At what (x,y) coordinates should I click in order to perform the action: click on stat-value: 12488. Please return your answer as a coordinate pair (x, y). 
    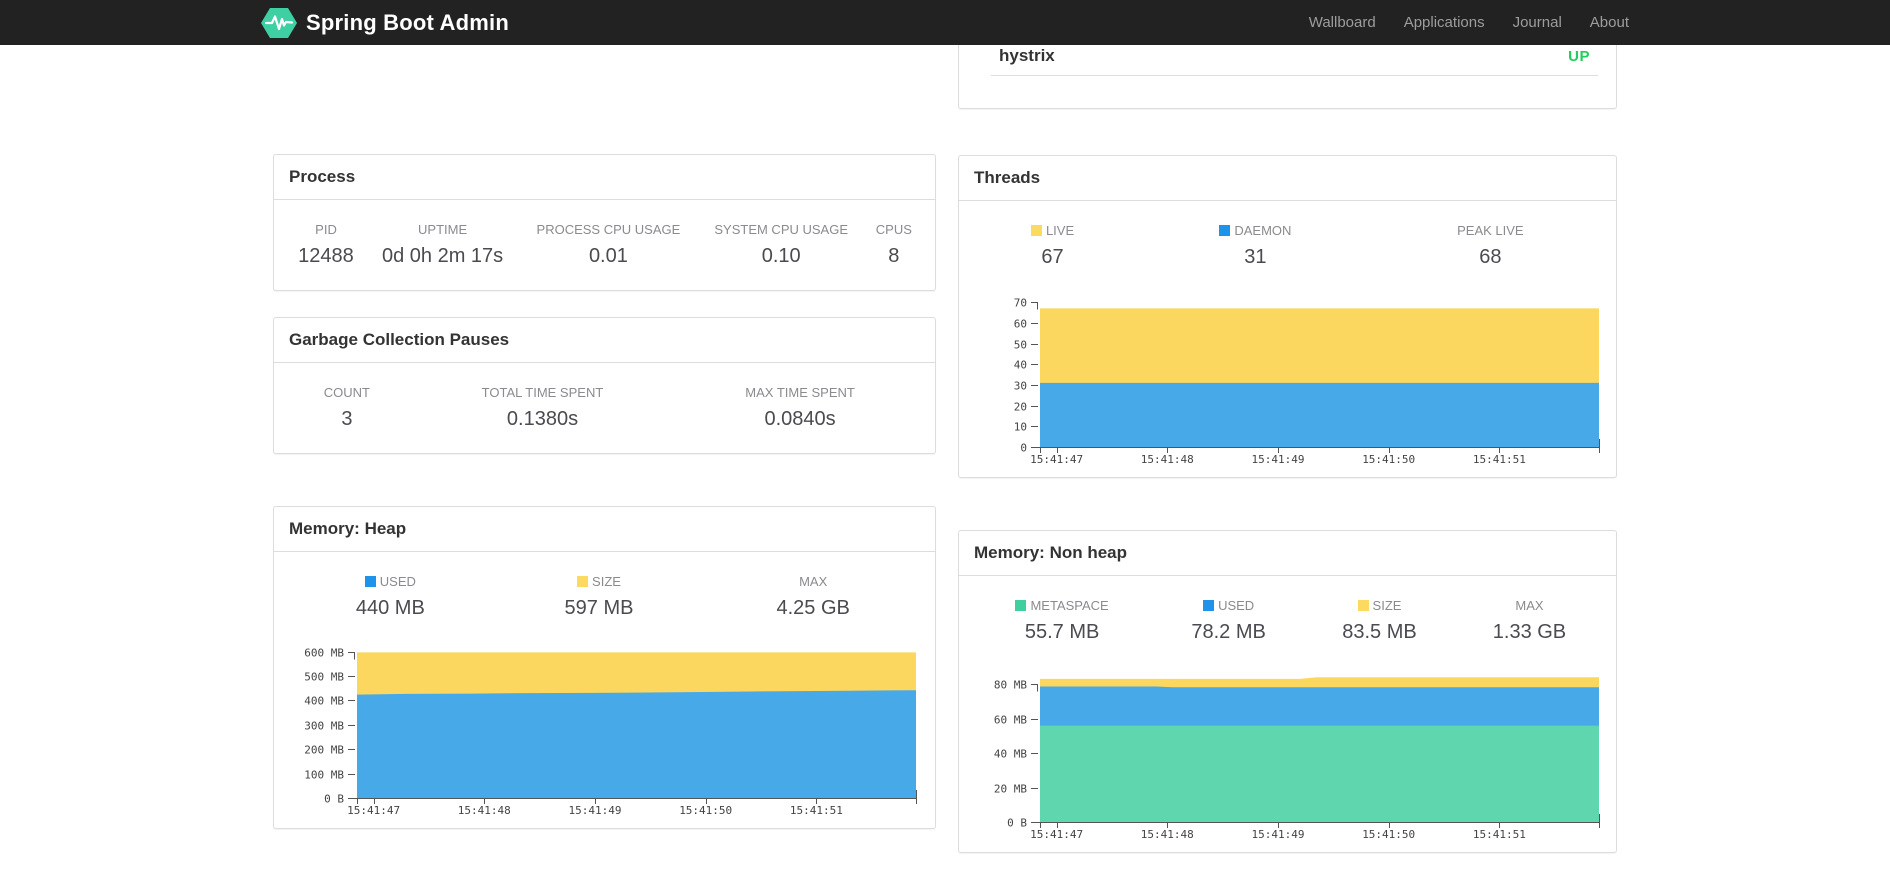
    Looking at the image, I should click on (326, 256).